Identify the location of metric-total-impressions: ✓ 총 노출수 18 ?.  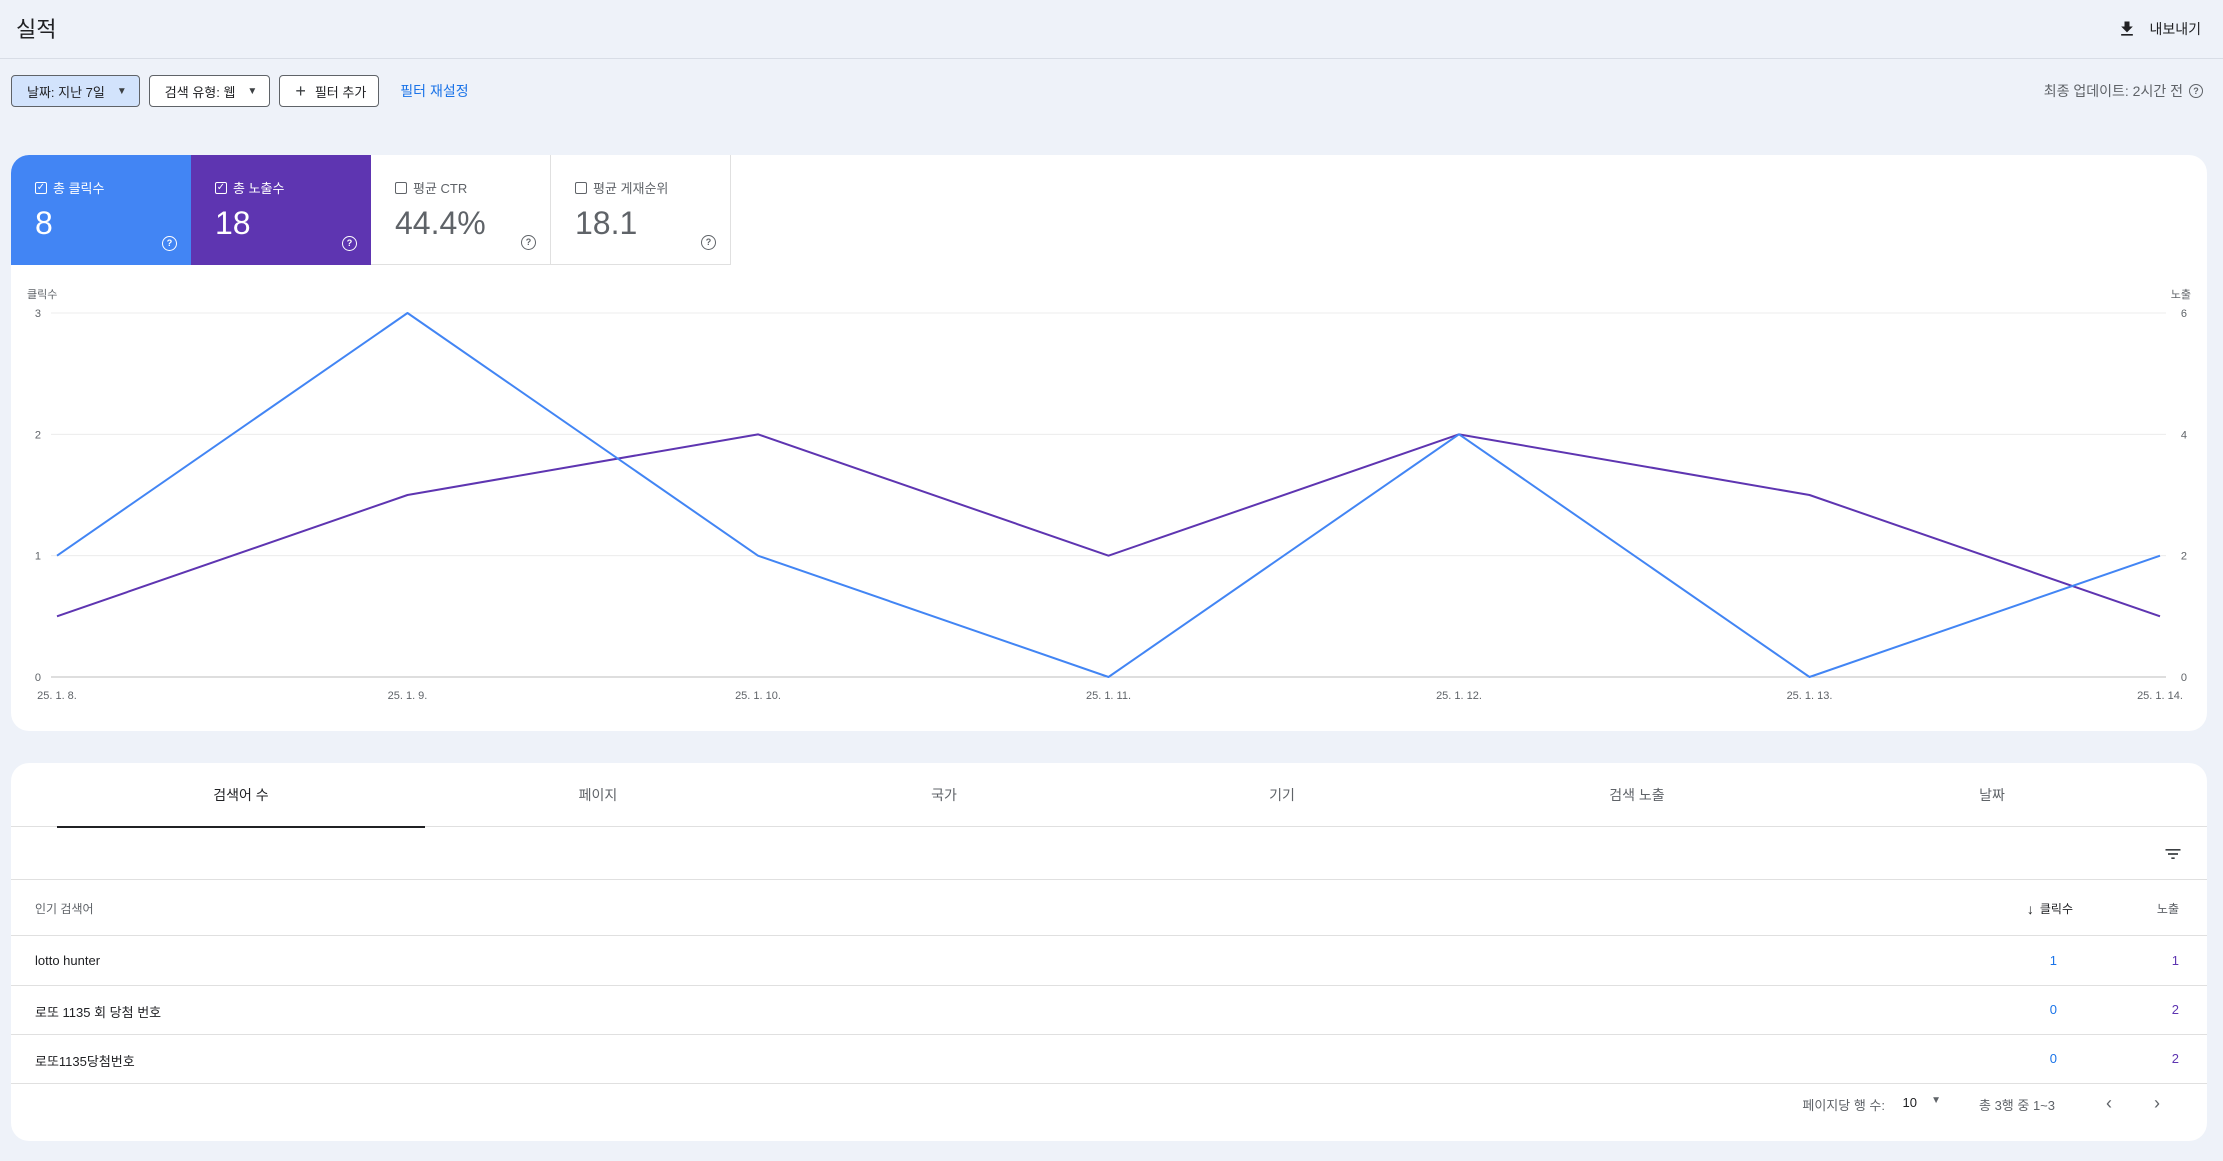
(281, 210).